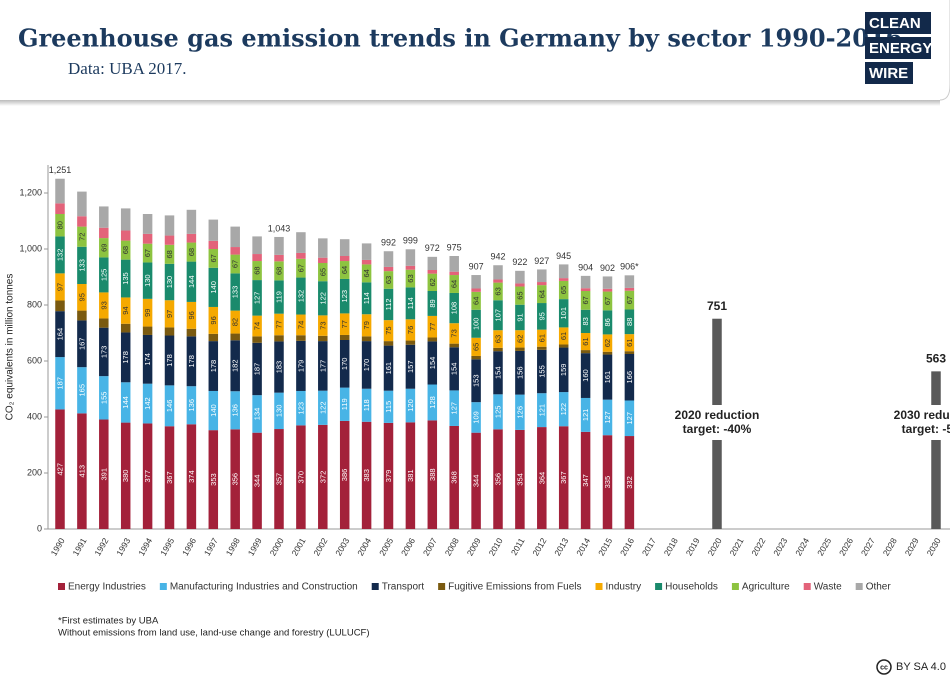 The image size is (950, 681). I want to click on bar-value-label: 391, so click(103, 474).